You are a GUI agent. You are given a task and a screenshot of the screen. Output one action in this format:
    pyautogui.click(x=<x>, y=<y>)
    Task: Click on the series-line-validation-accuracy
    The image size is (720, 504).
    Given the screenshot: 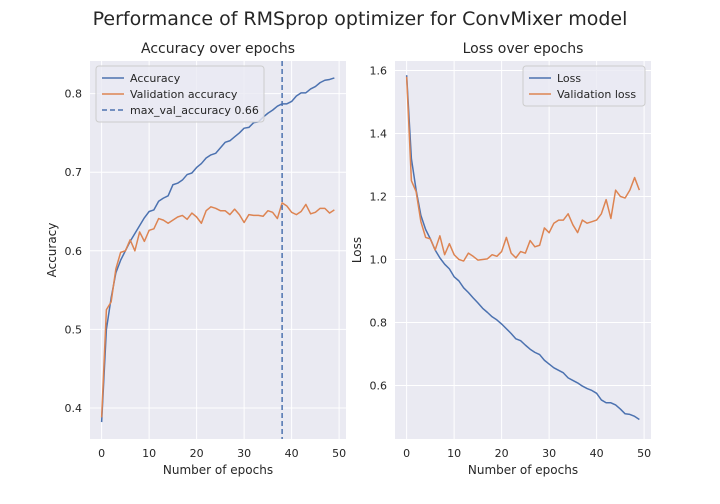 What is the action you would take?
    pyautogui.click(x=217, y=310)
    